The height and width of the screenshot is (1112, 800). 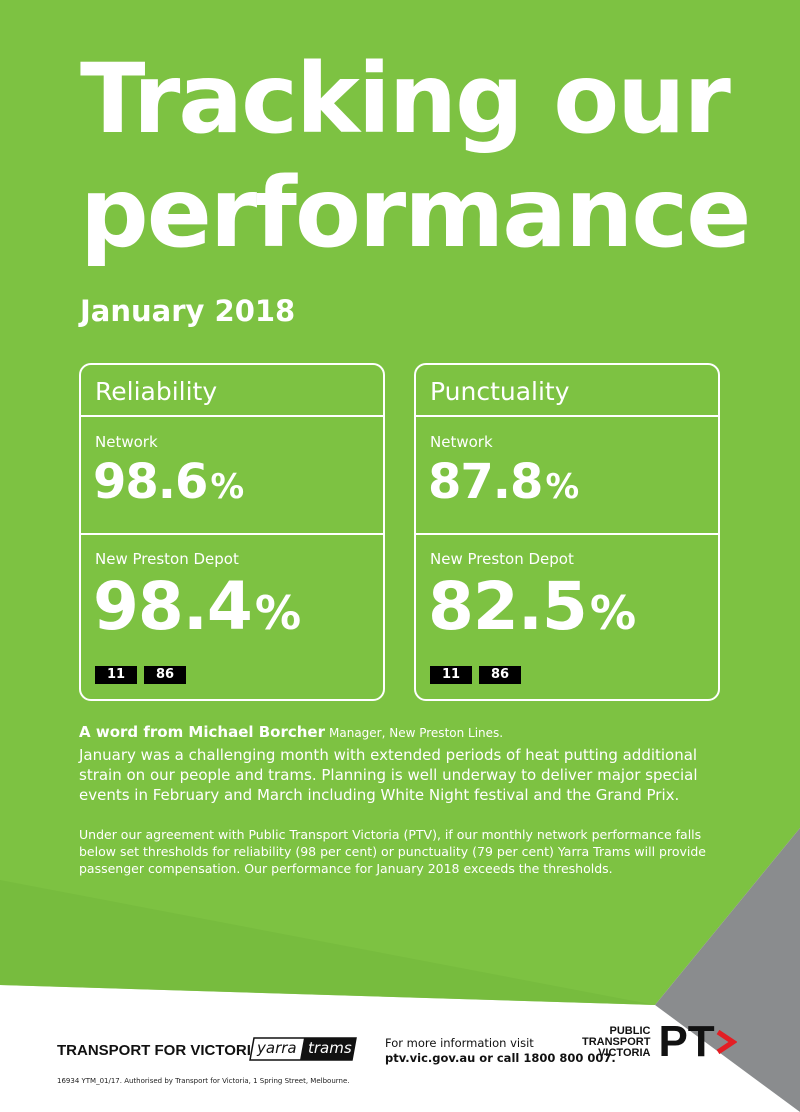 I want to click on punctuality-route-badges: 11 86, so click(x=475, y=675).